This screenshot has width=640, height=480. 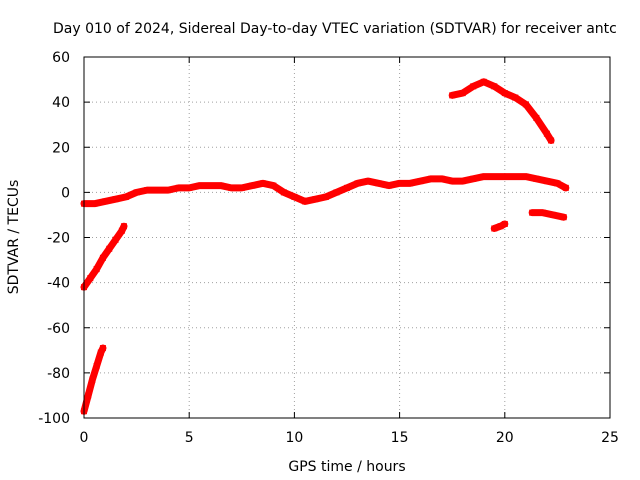 I want to click on y-tick-label: 40, so click(x=61, y=103).